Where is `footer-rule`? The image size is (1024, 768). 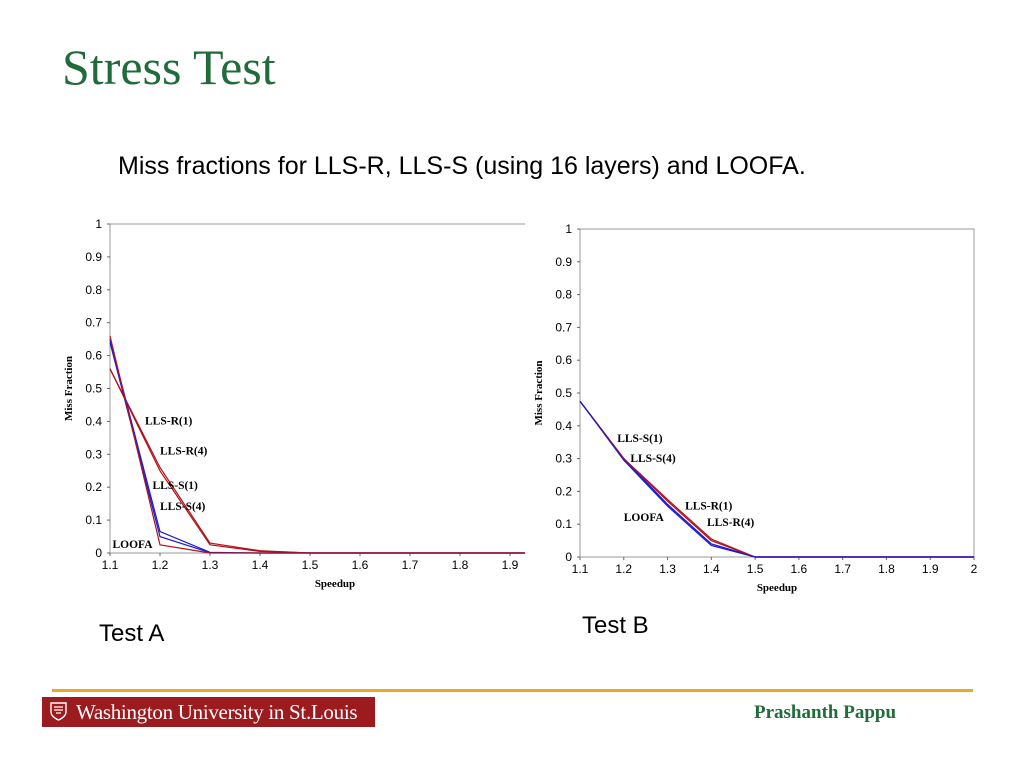 footer-rule is located at coordinates (512, 690).